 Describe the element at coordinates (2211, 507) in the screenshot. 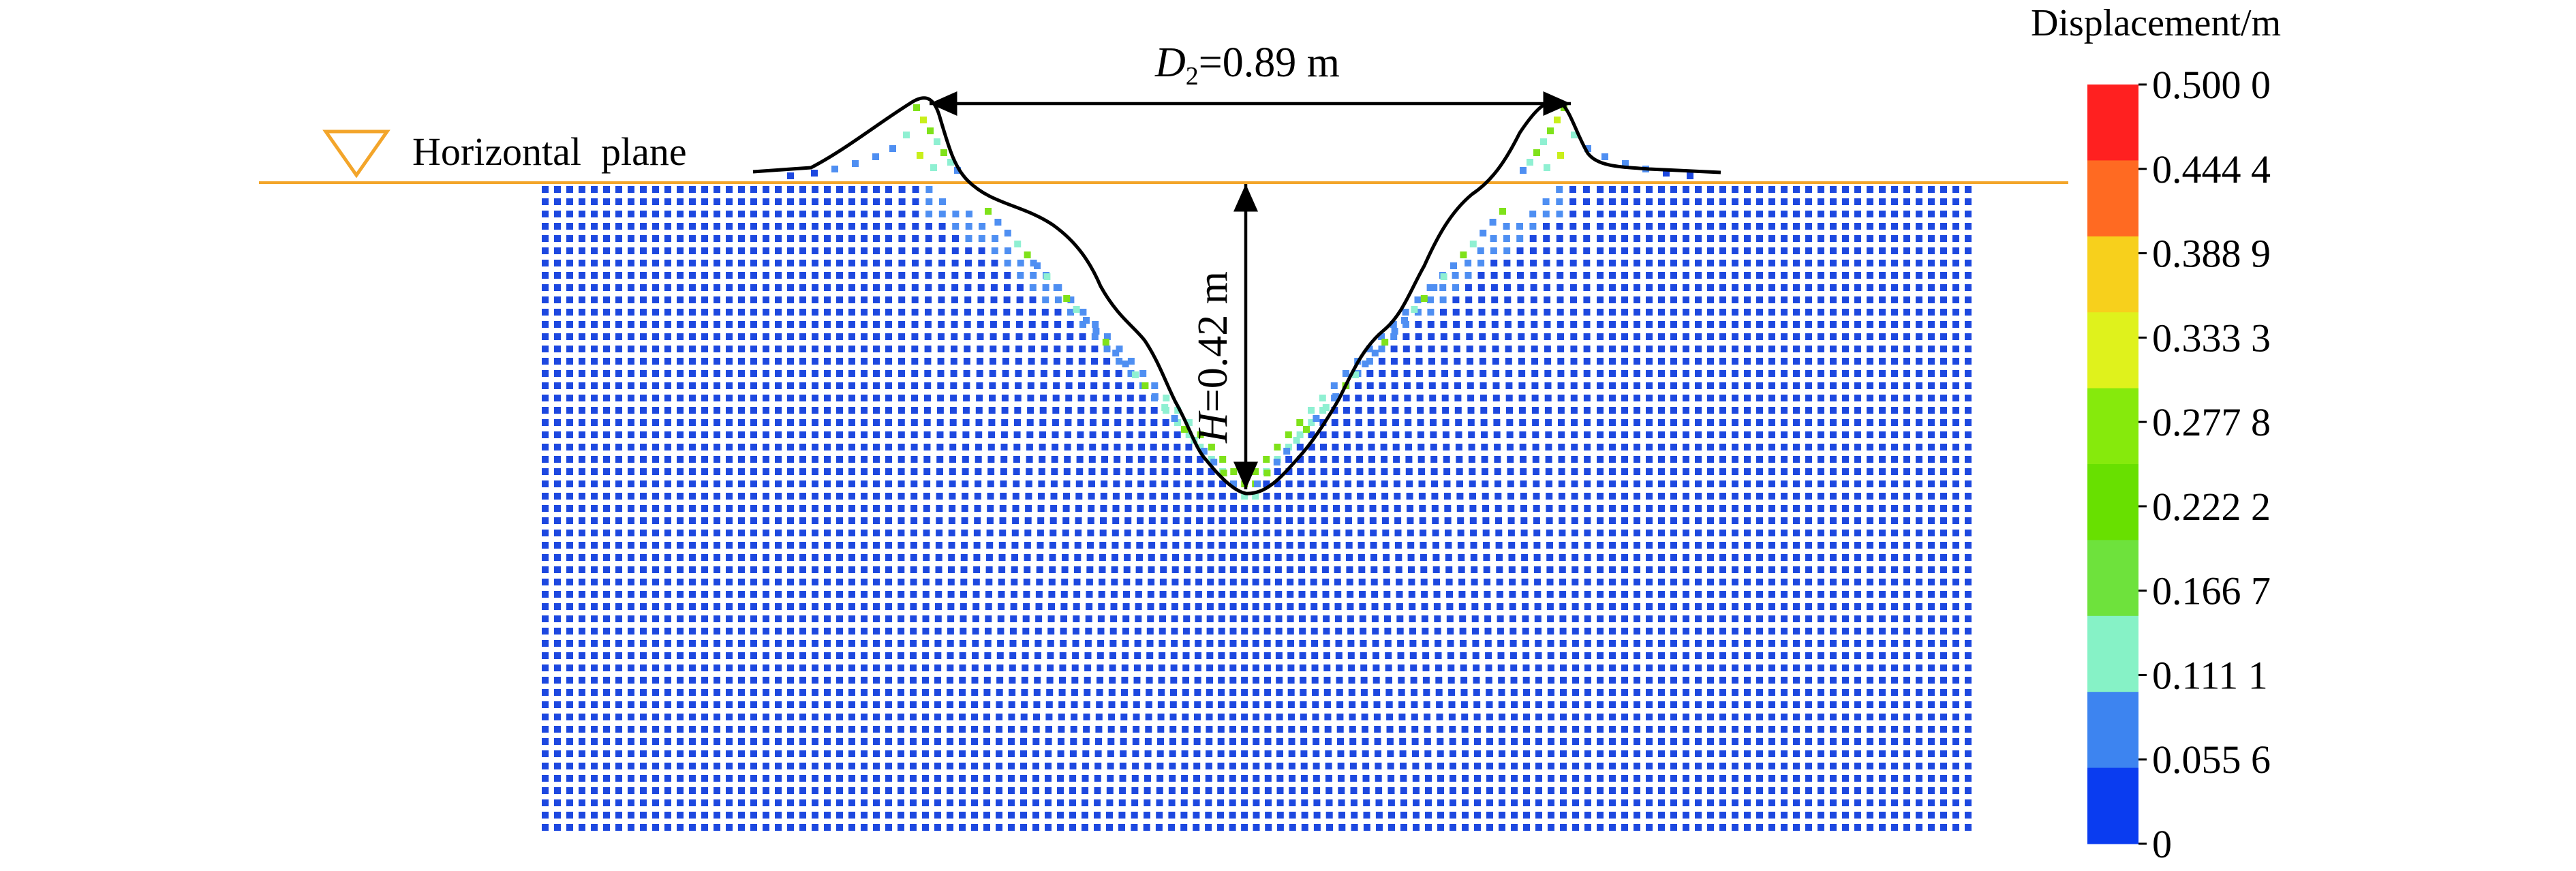

I see `colorbar-tick-label: 0.222 2` at that location.